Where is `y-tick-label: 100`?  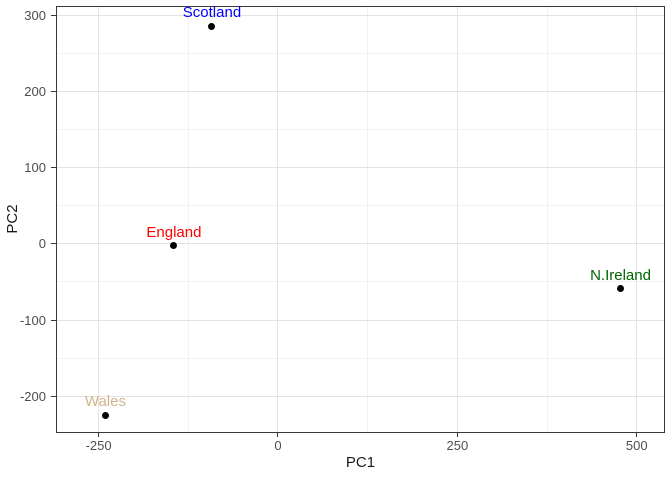 y-tick-label: 100 is located at coordinates (35, 168).